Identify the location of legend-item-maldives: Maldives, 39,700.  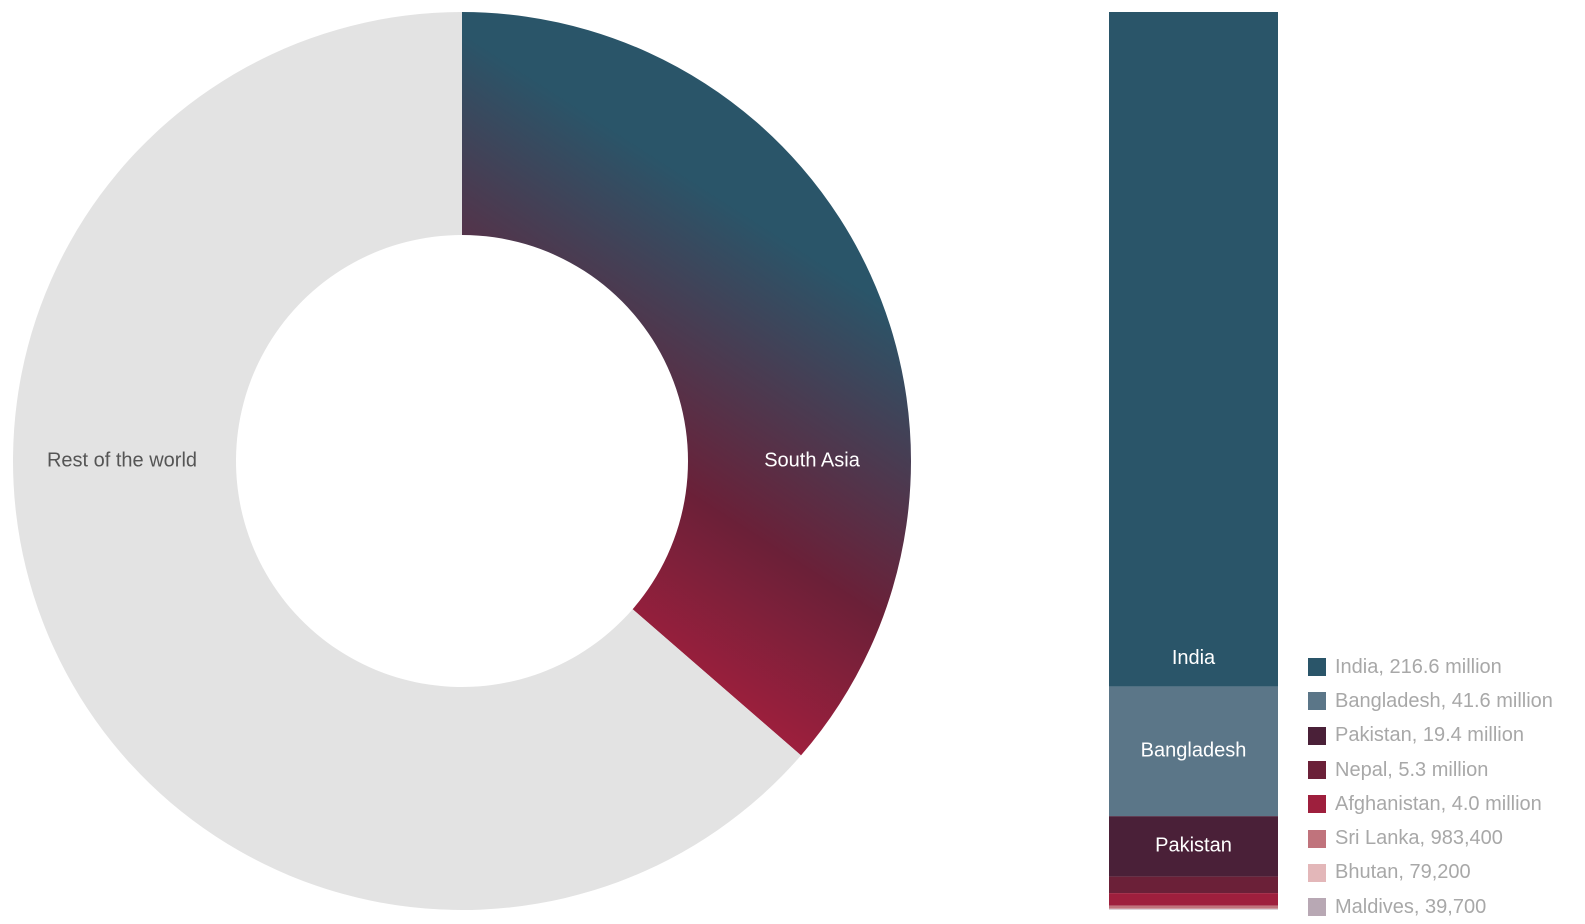
(1430, 907).